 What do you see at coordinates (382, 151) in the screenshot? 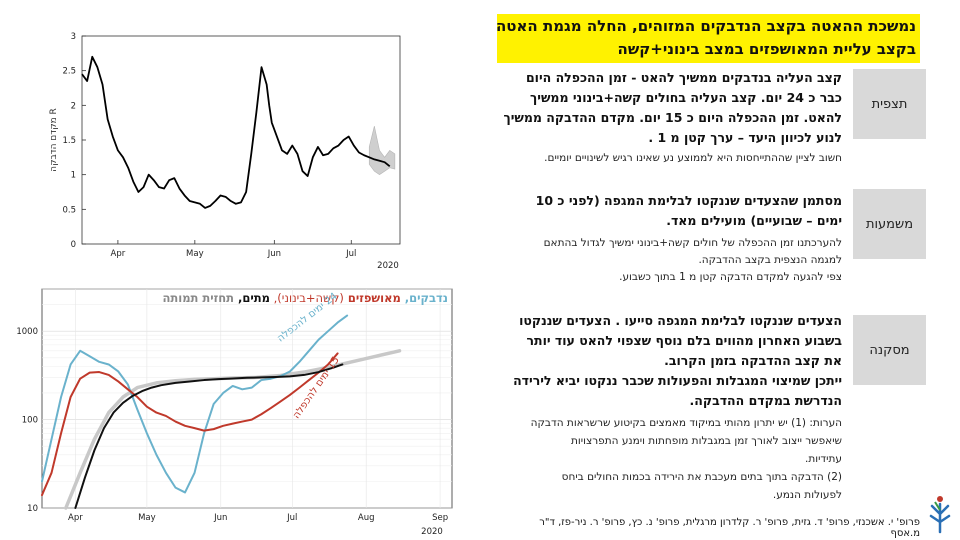
I see `uncertainty-band` at bounding box center [382, 151].